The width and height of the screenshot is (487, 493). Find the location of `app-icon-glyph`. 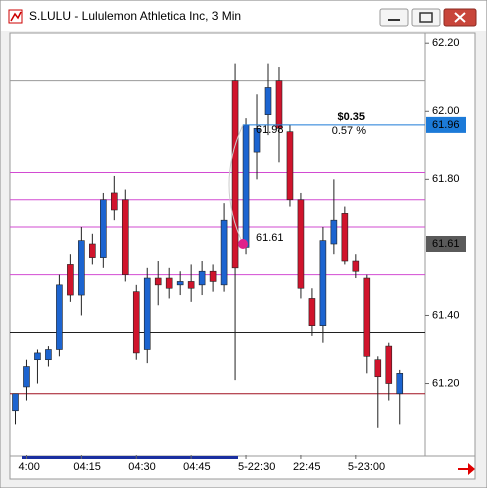

app-icon-glyph is located at coordinates (16, 16).